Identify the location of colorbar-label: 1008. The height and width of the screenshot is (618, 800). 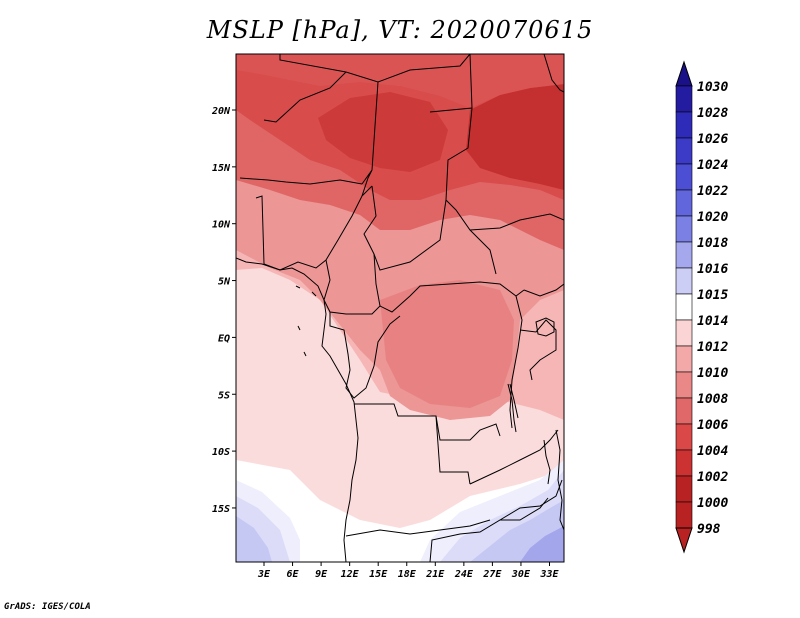
(712, 399).